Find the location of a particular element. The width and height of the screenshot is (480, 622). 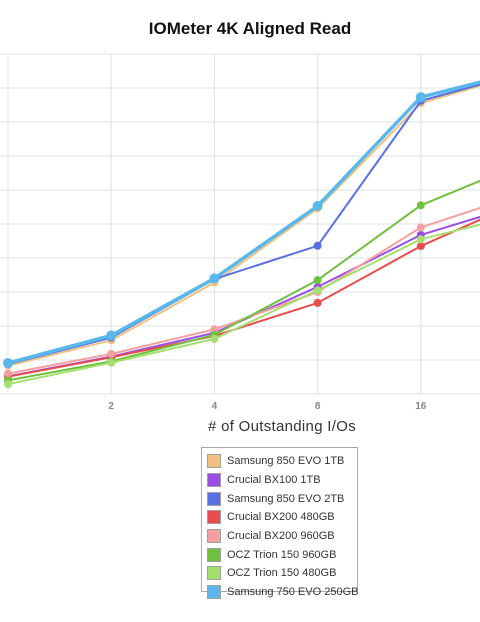

legend-label: Crucial BX200 960GB is located at coordinates (281, 536).